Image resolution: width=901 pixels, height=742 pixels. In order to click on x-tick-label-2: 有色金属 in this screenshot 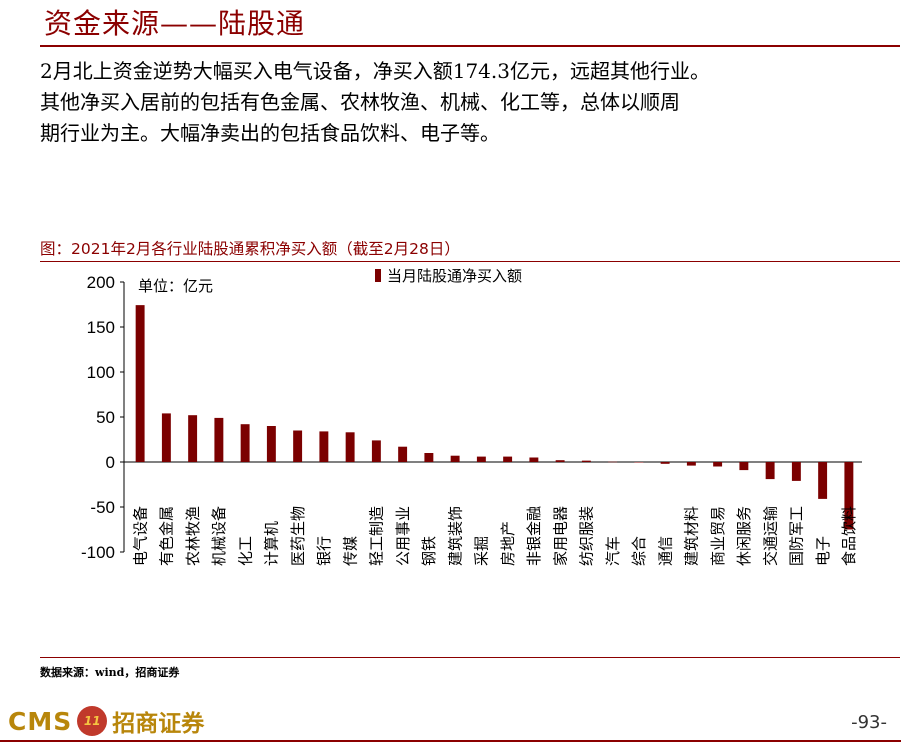, I will do `click(167, 536)`.